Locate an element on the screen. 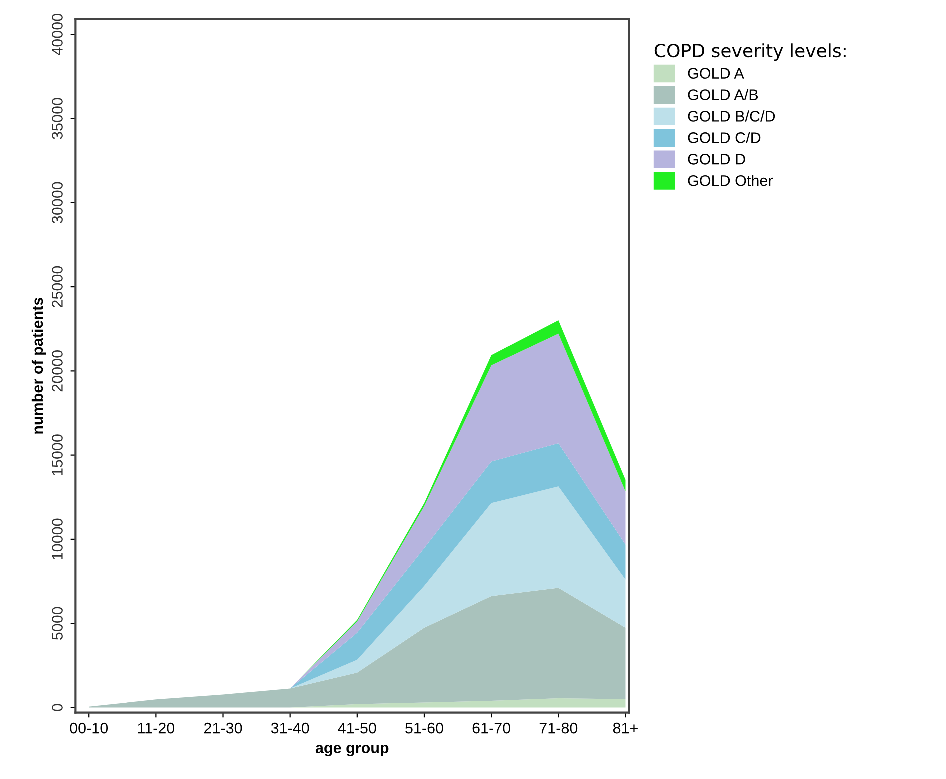 This screenshot has width=946, height=779. x-tick-label: 00-10 is located at coordinates (89, 728).